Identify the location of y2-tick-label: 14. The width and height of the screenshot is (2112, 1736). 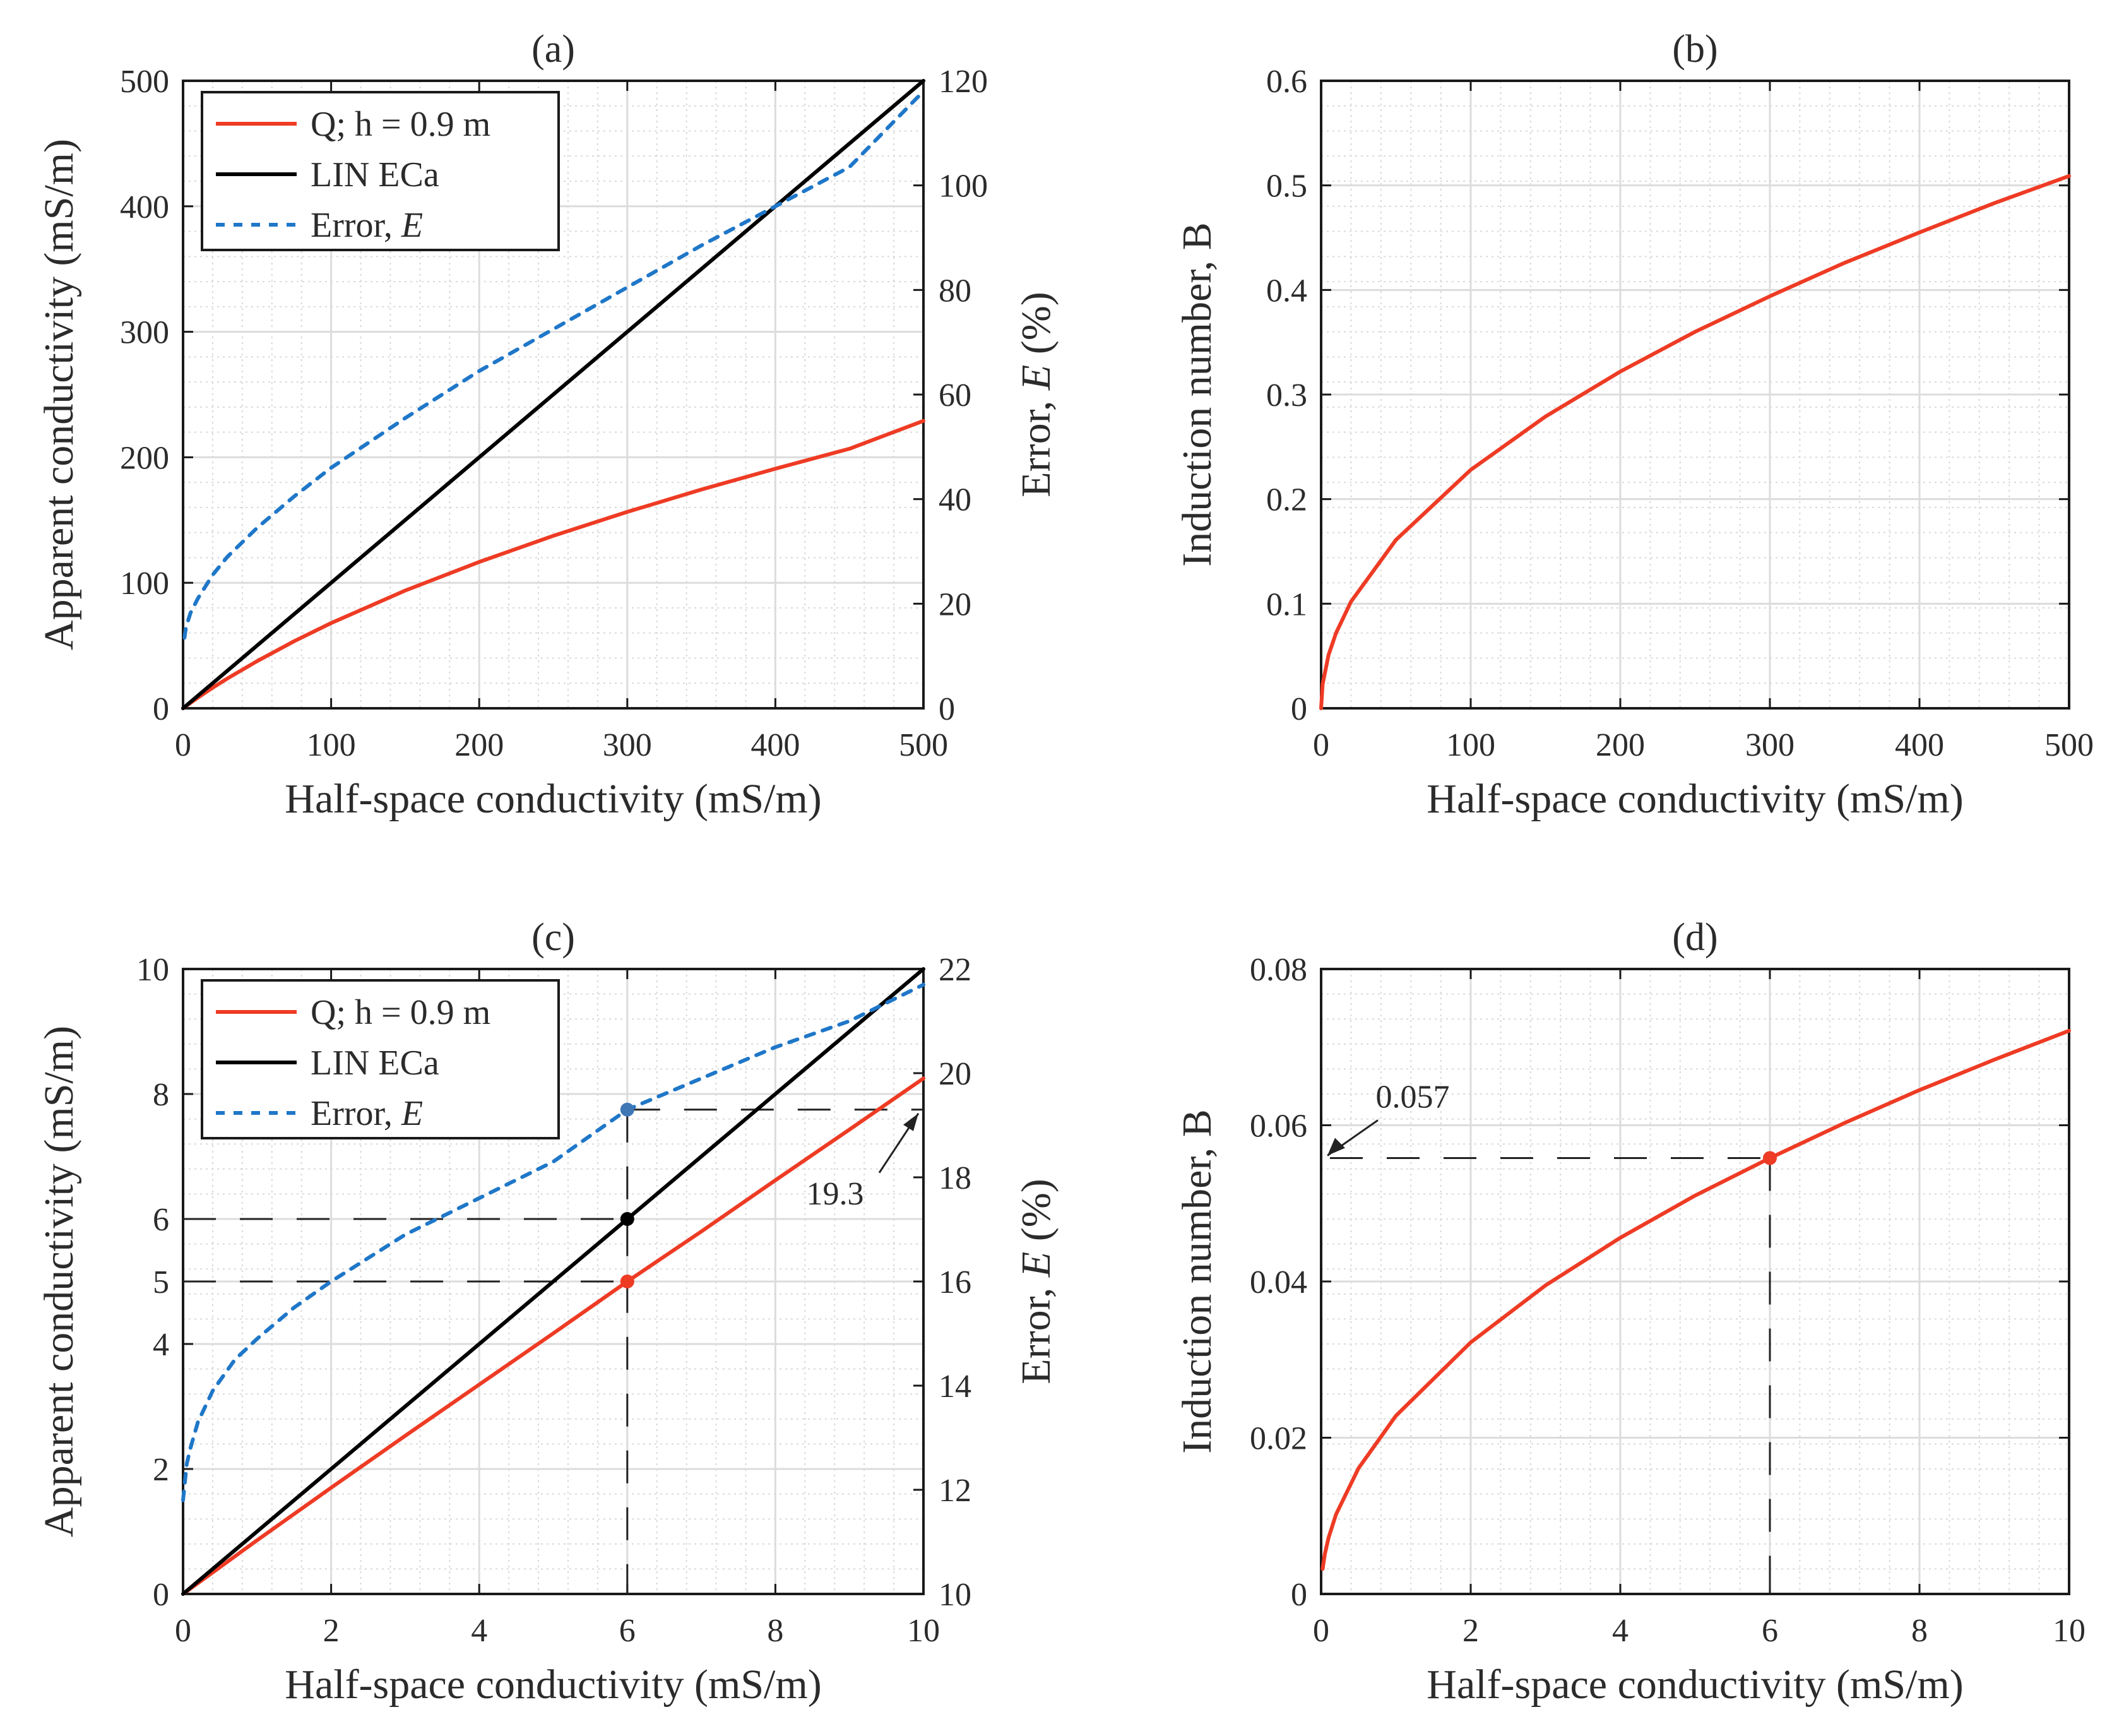
(955, 1387).